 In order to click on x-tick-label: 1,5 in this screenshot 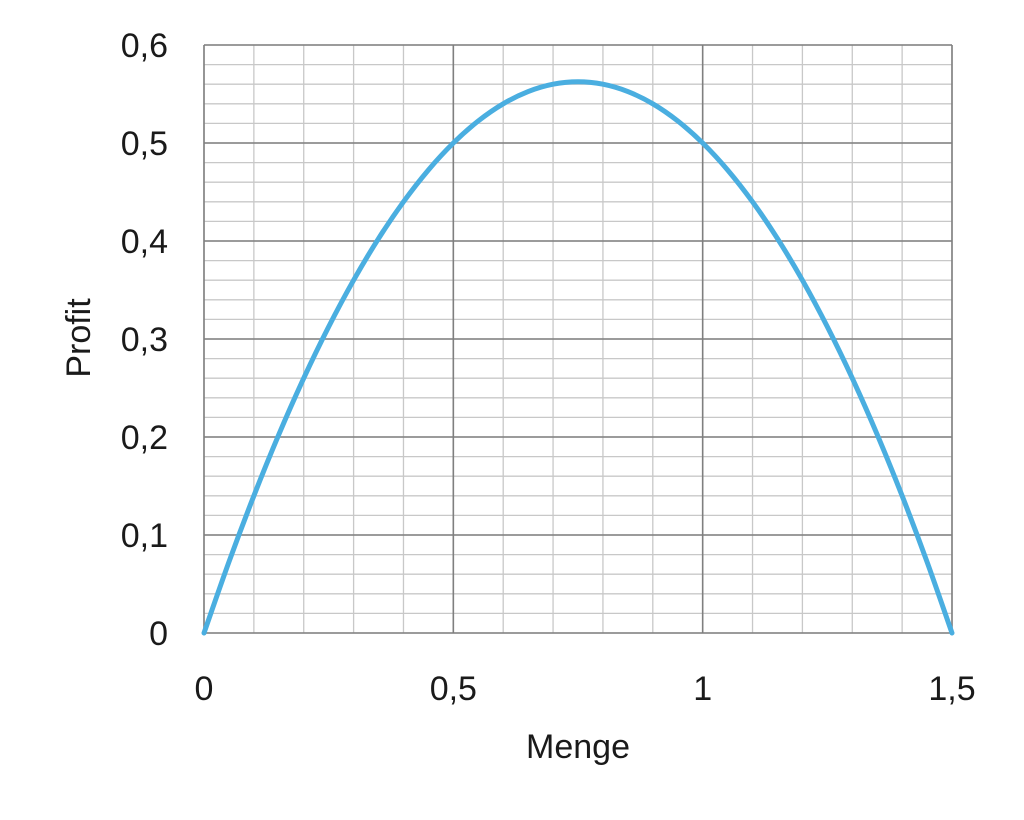, I will do `click(951, 689)`.